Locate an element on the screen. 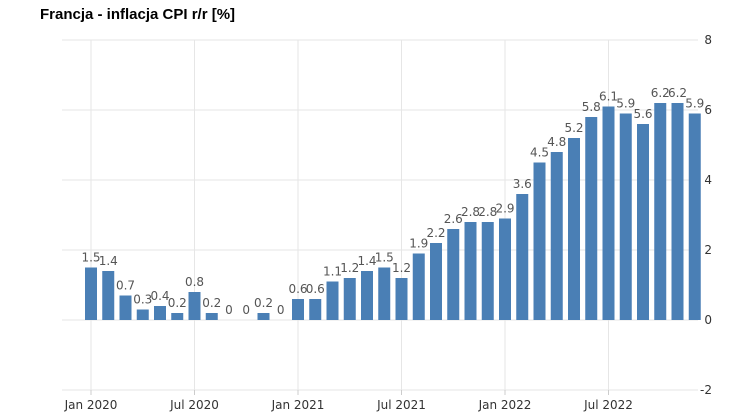 The width and height of the screenshot is (750, 417). y-tick-label: 8 is located at coordinates (708, 40).